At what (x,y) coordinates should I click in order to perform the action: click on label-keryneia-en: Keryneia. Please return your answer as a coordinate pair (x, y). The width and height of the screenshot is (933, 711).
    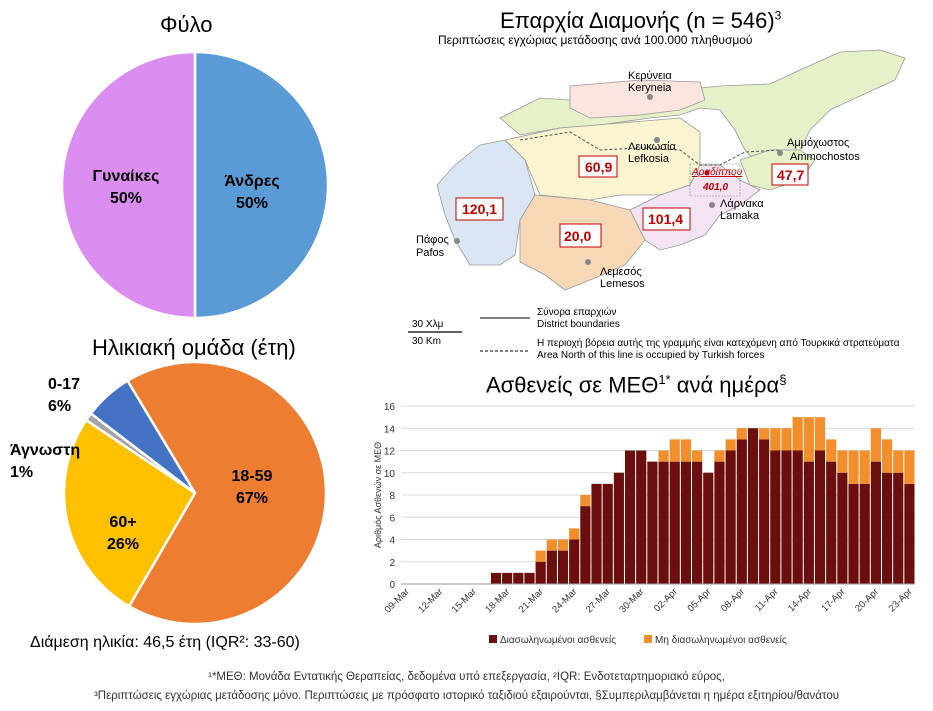
    Looking at the image, I should click on (650, 88).